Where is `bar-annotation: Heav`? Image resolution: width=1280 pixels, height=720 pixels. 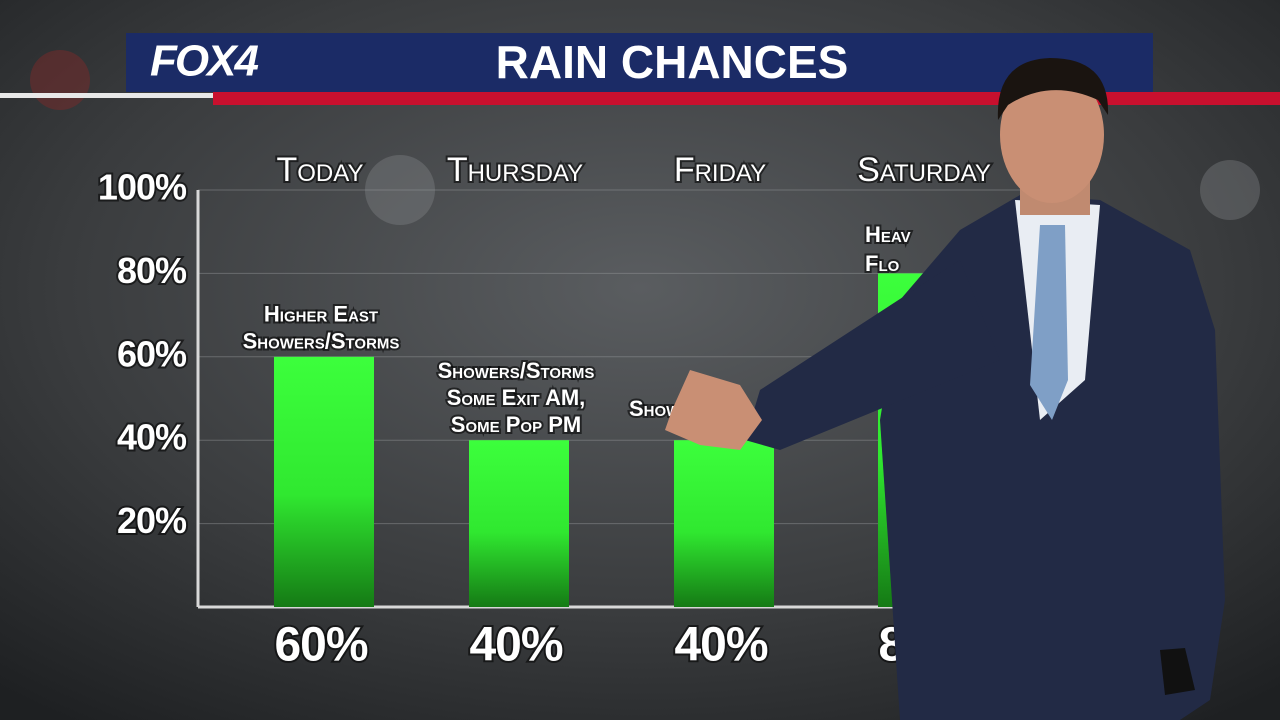
bar-annotation: Heav is located at coordinates (888, 234).